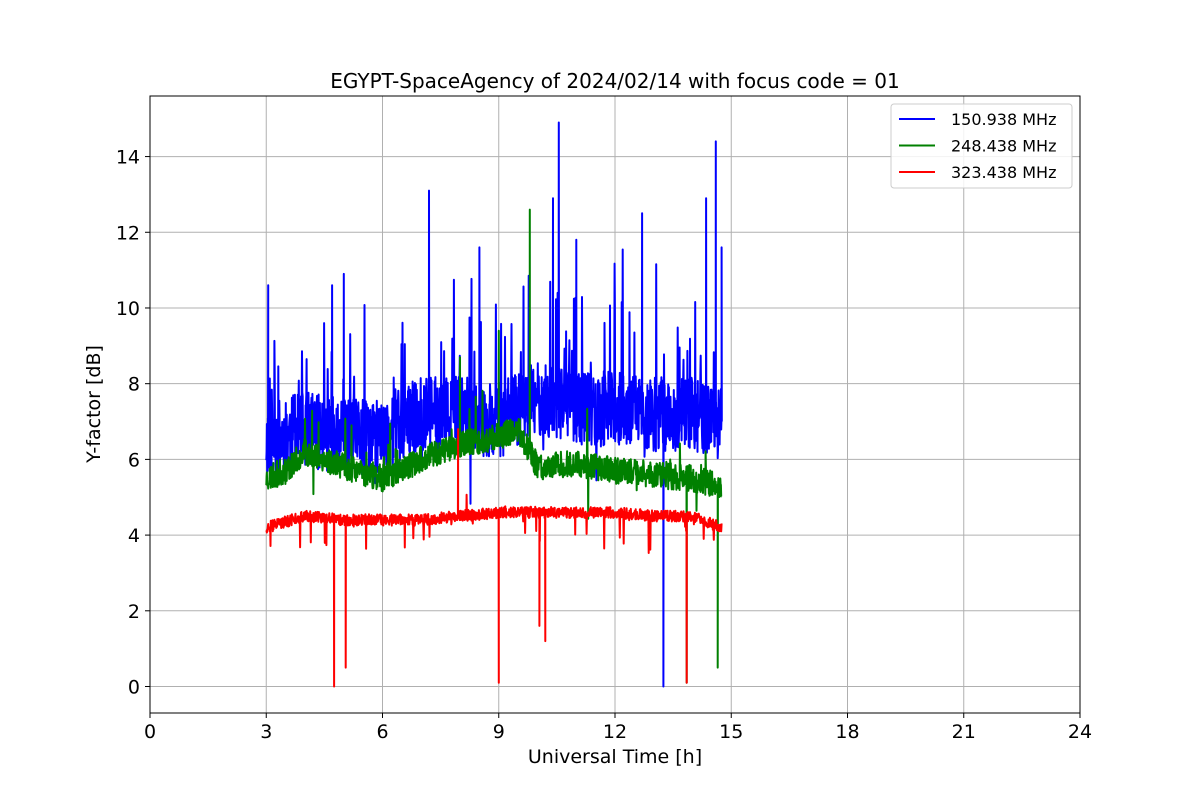 The height and width of the screenshot is (800, 1200). I want to click on series-line, so click(494, 558).